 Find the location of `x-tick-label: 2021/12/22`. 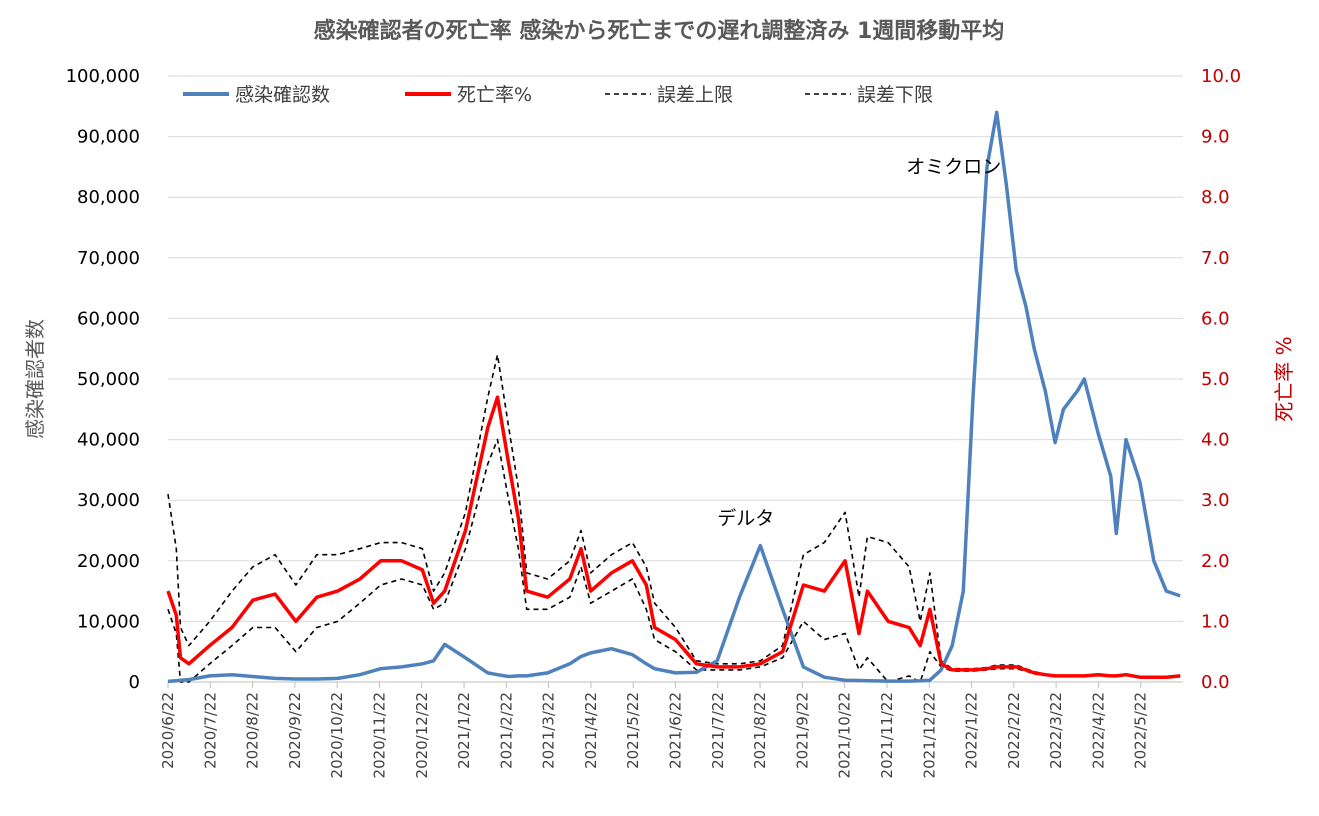

x-tick-label: 2021/12/22 is located at coordinates (929, 735).